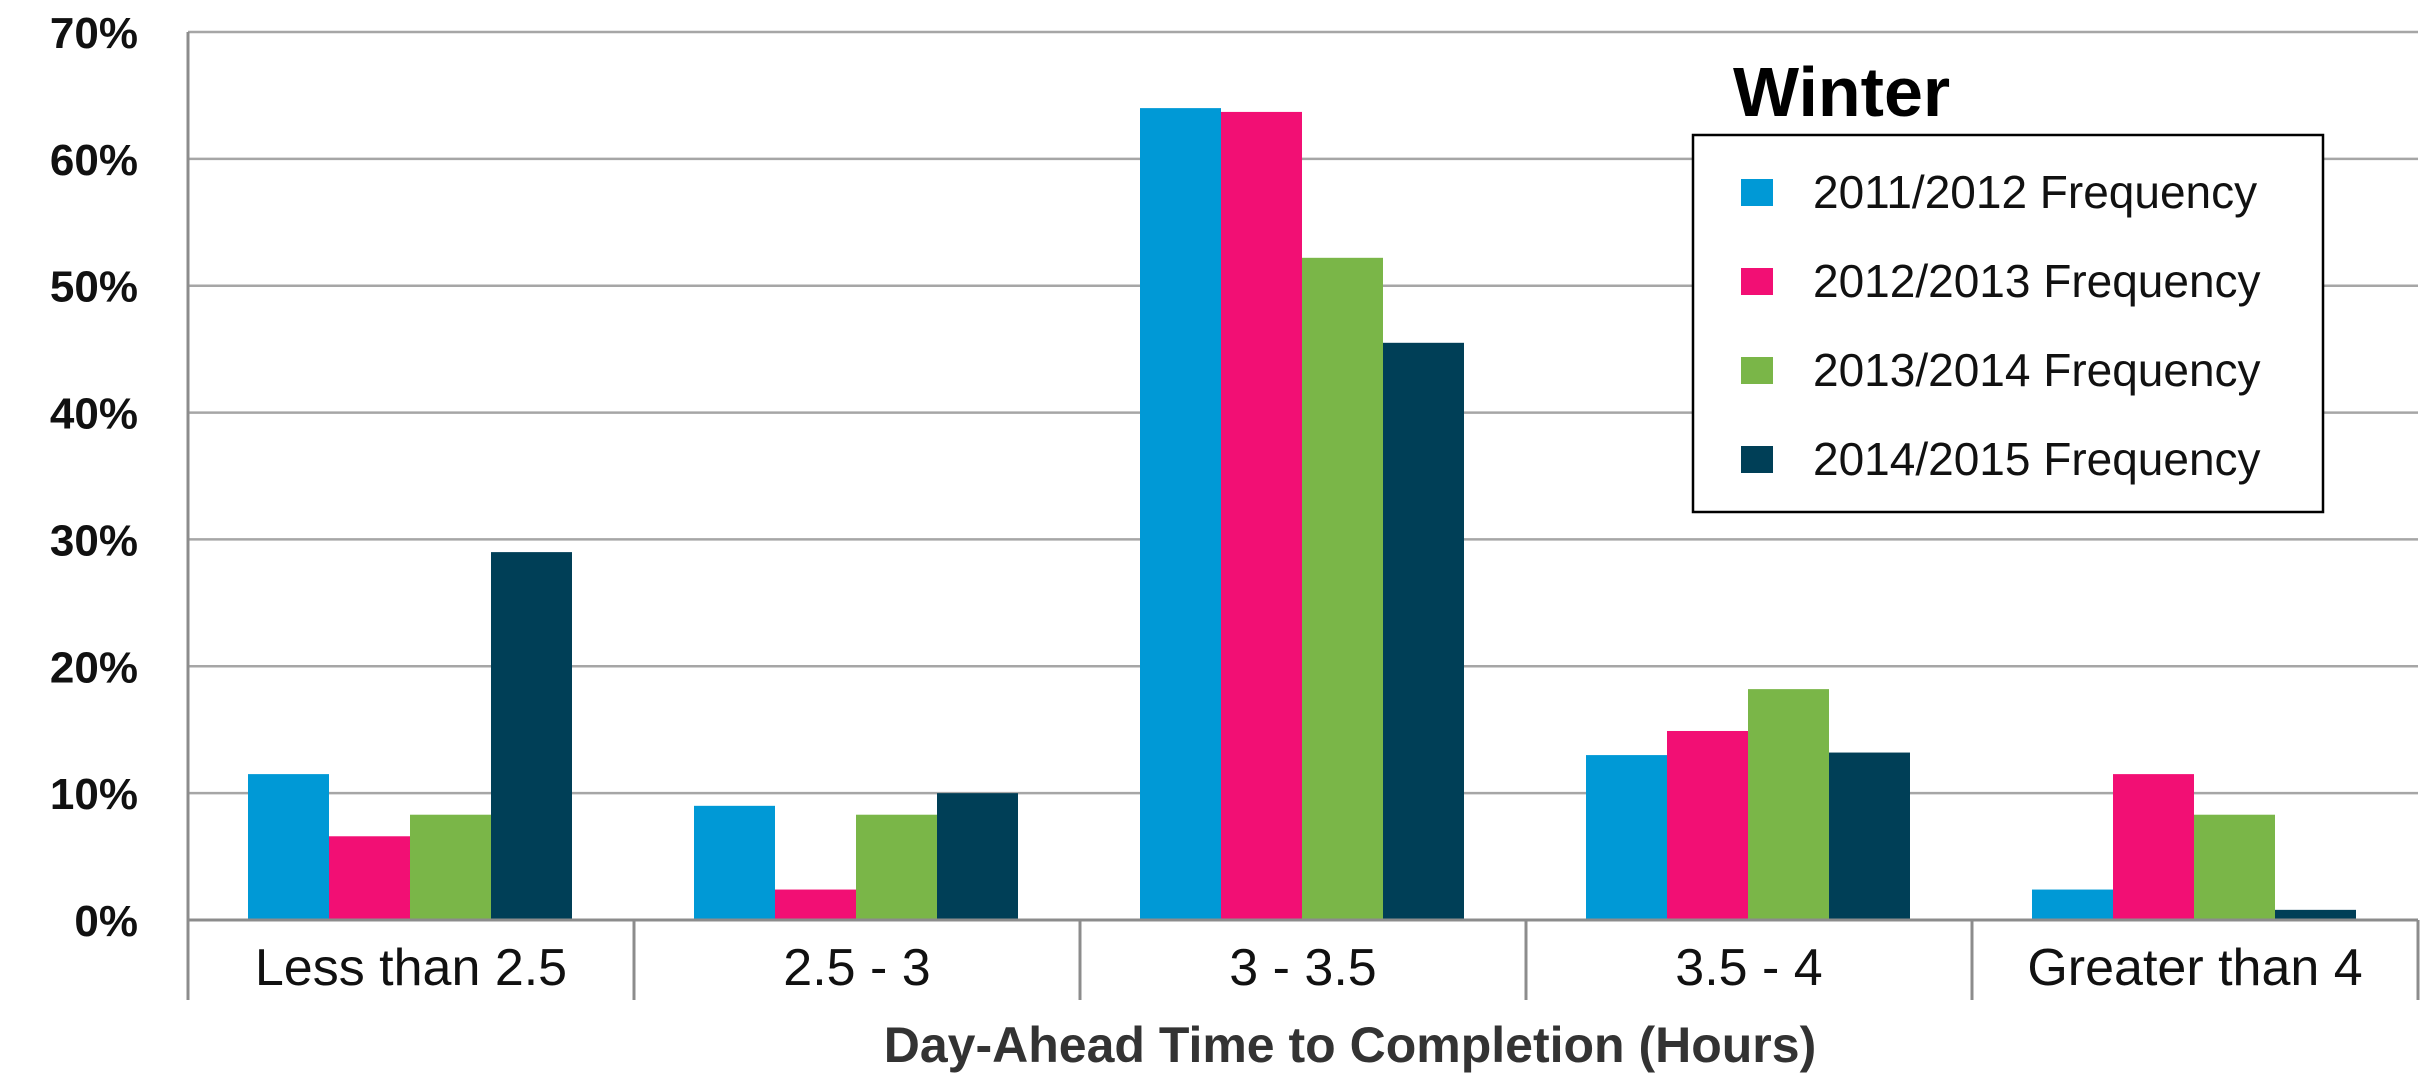  I want to click on y-tick-label: 30%, so click(94, 540).